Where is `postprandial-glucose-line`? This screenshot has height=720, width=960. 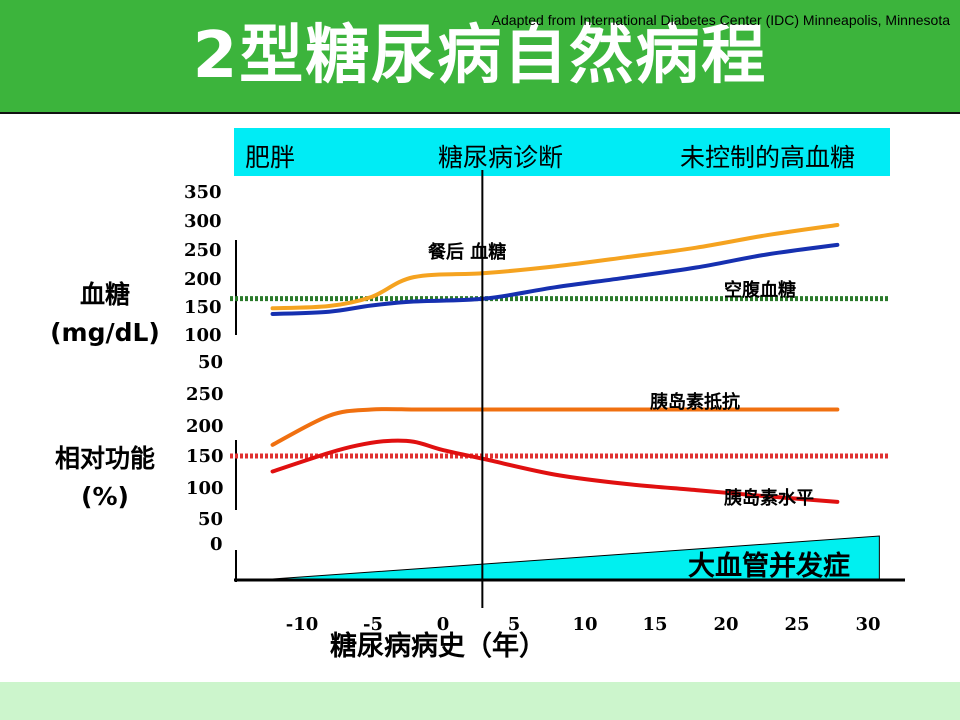 postprandial-glucose-line is located at coordinates (555, 267).